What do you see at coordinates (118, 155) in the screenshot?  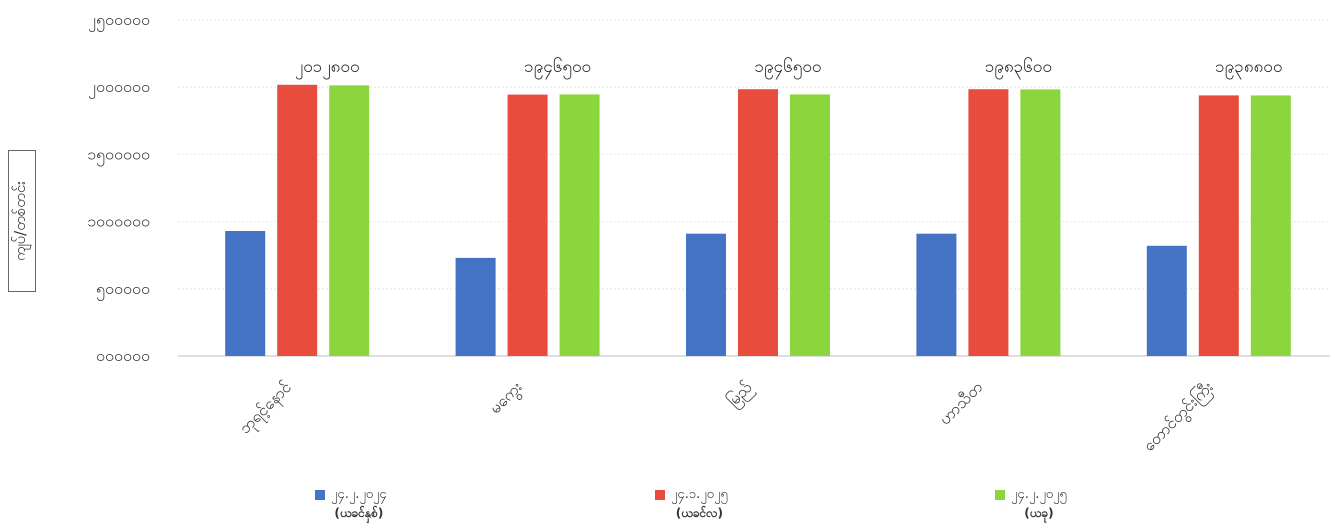 I see `y-tick-label: ၁၅၀၀၀၀၀` at bounding box center [118, 155].